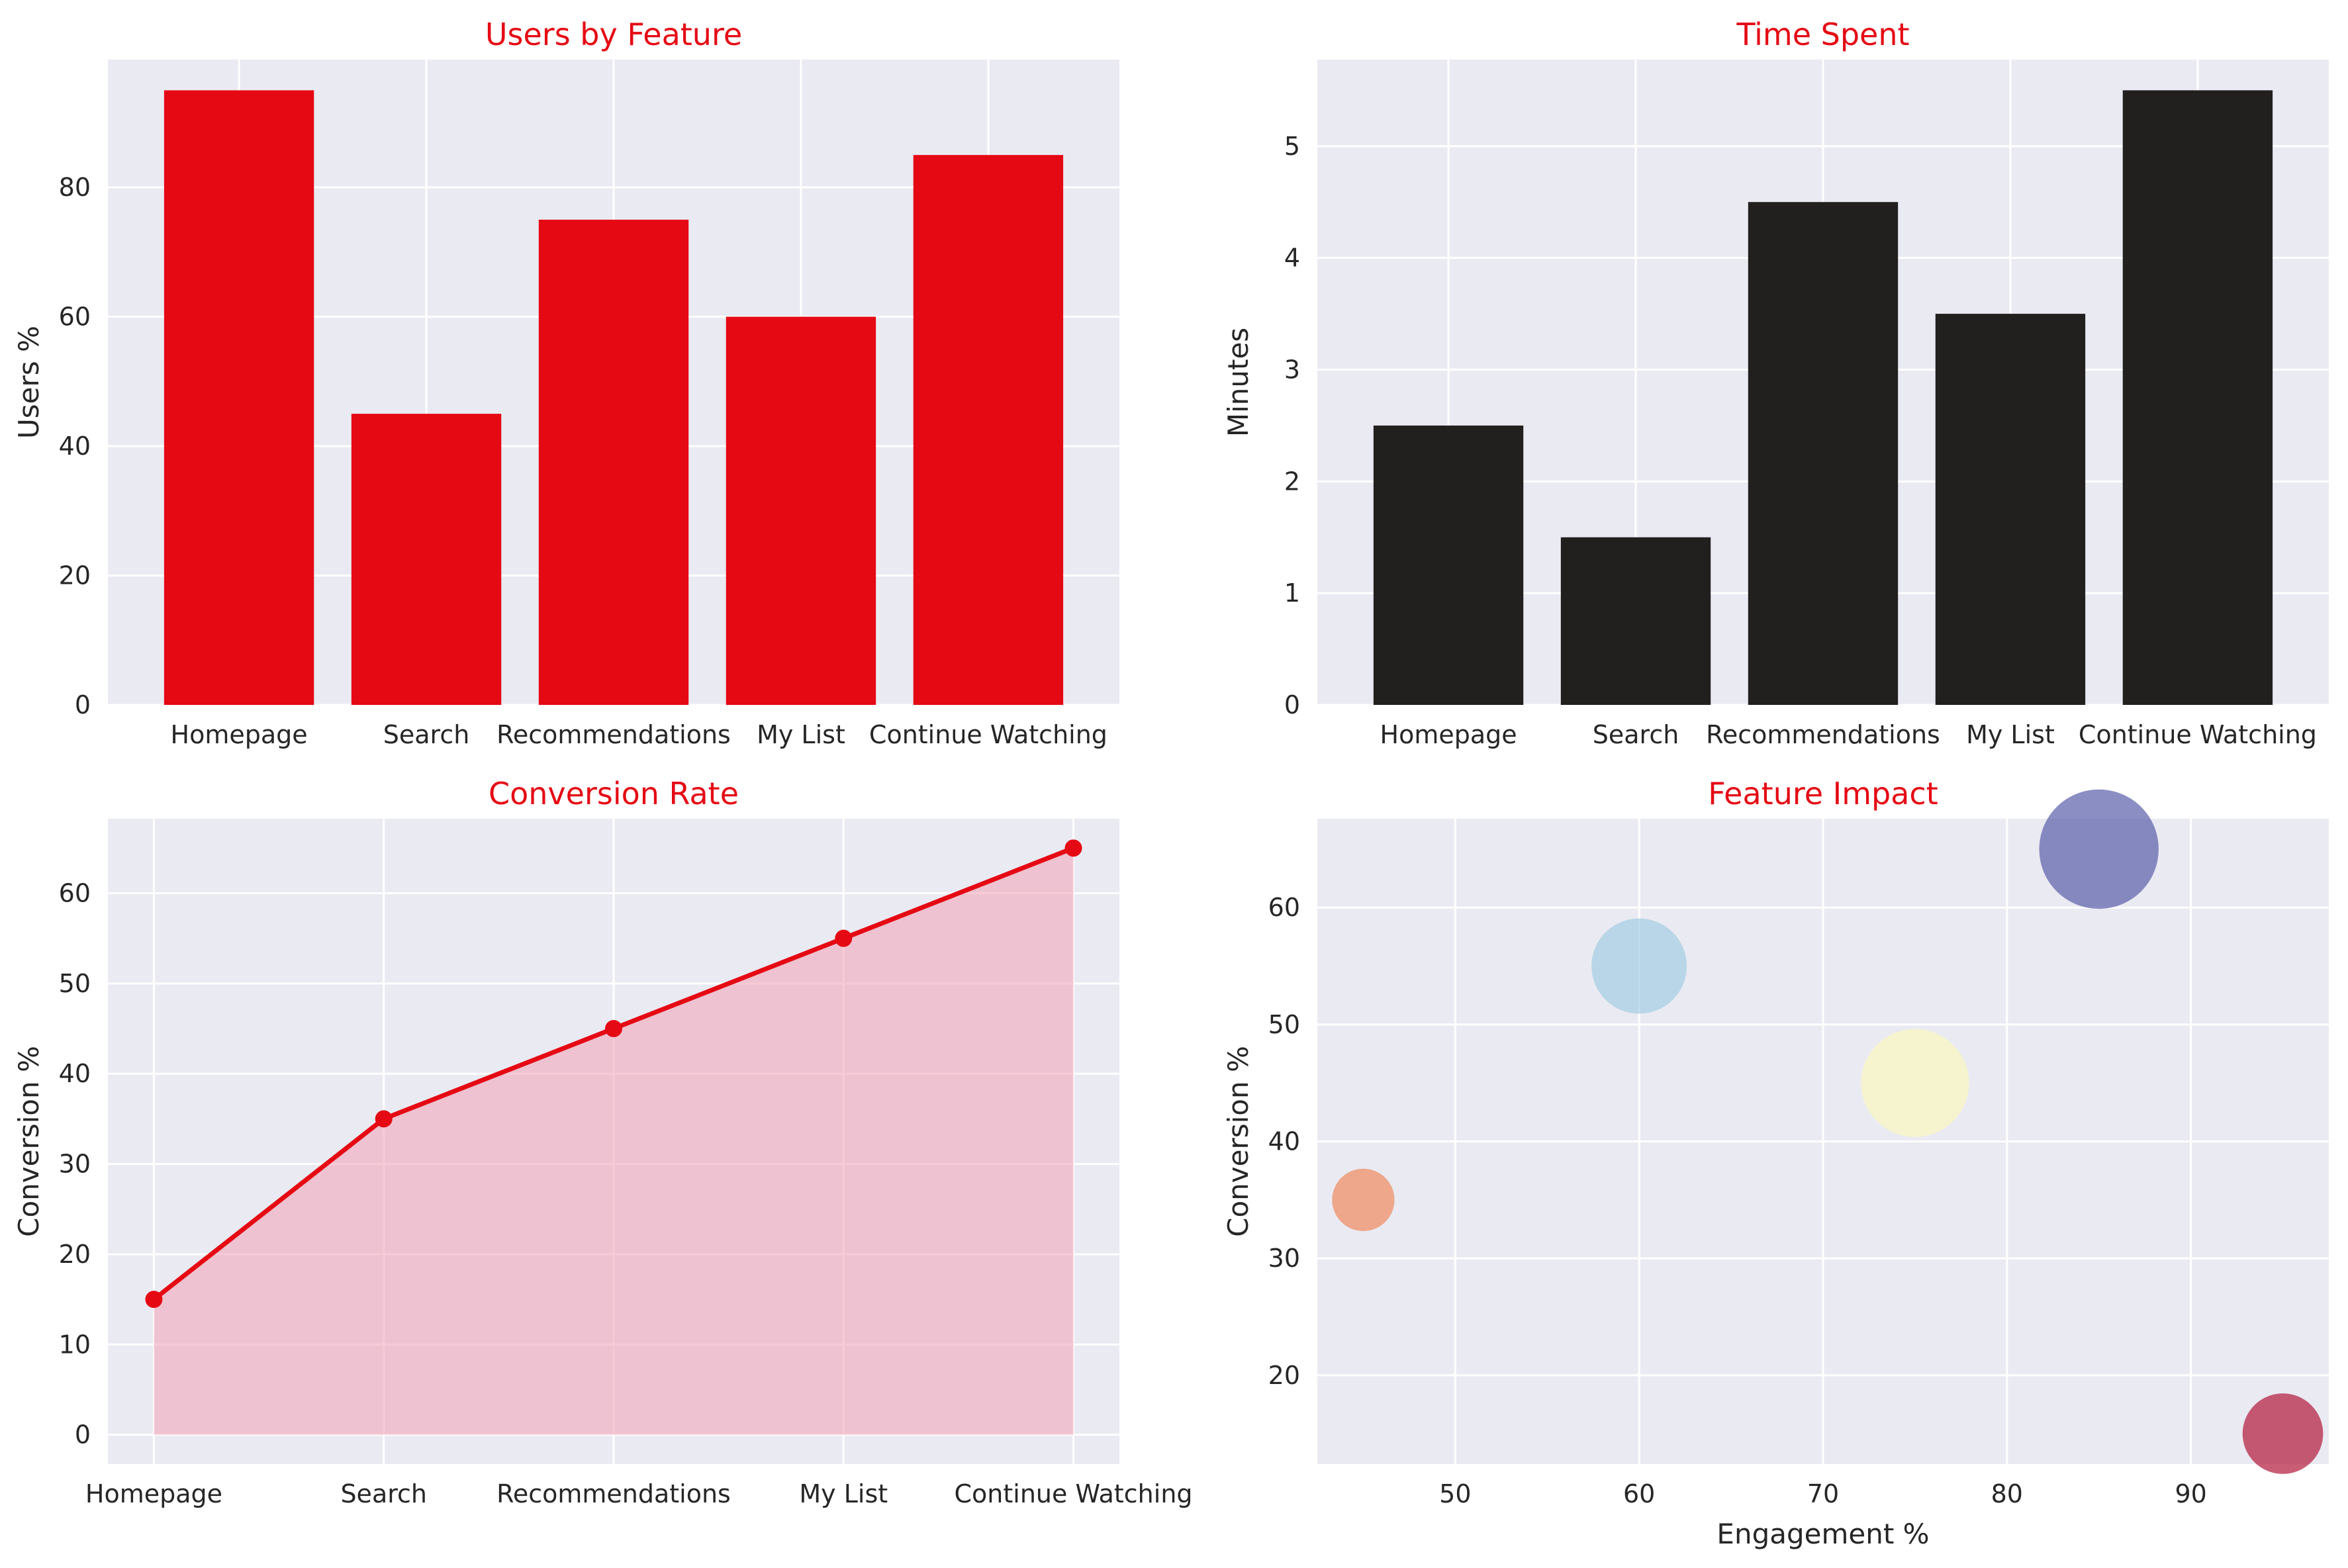 The height and width of the screenshot is (1568, 2348). What do you see at coordinates (614, 1141) in the screenshot?
I see `area-fill` at bounding box center [614, 1141].